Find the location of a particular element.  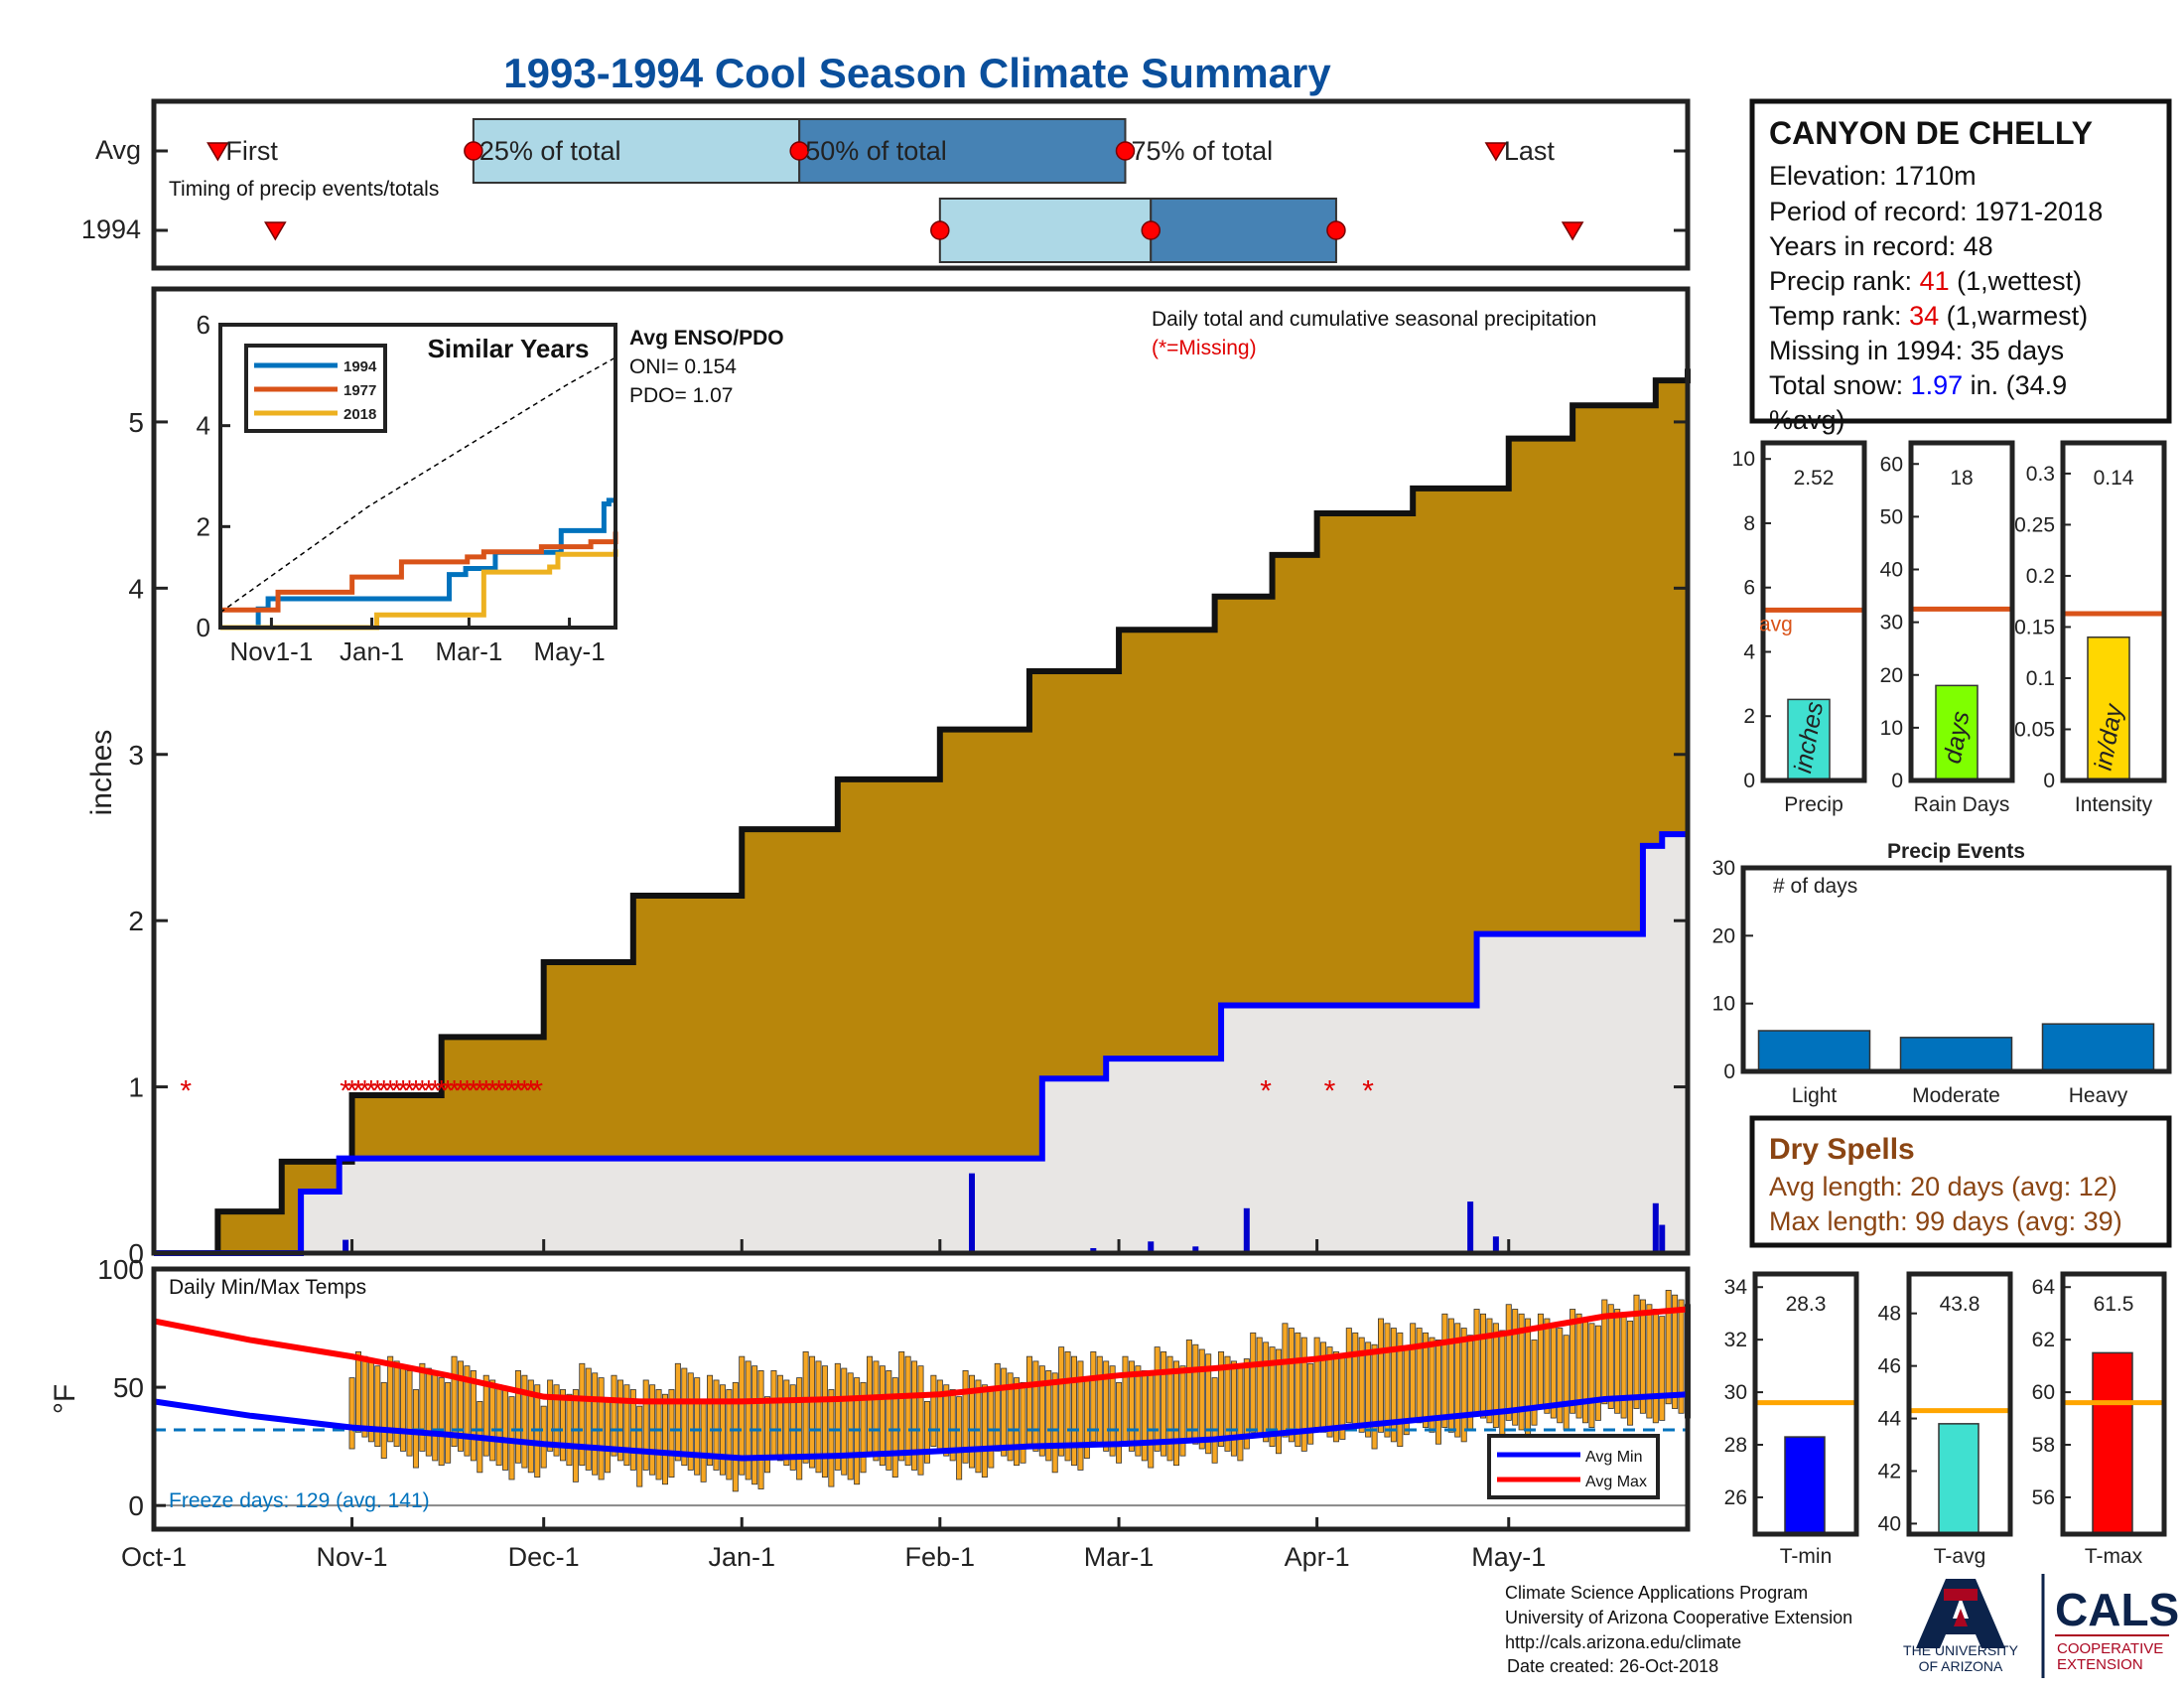

missing-mark-32: * is located at coordinates (358, 1091).